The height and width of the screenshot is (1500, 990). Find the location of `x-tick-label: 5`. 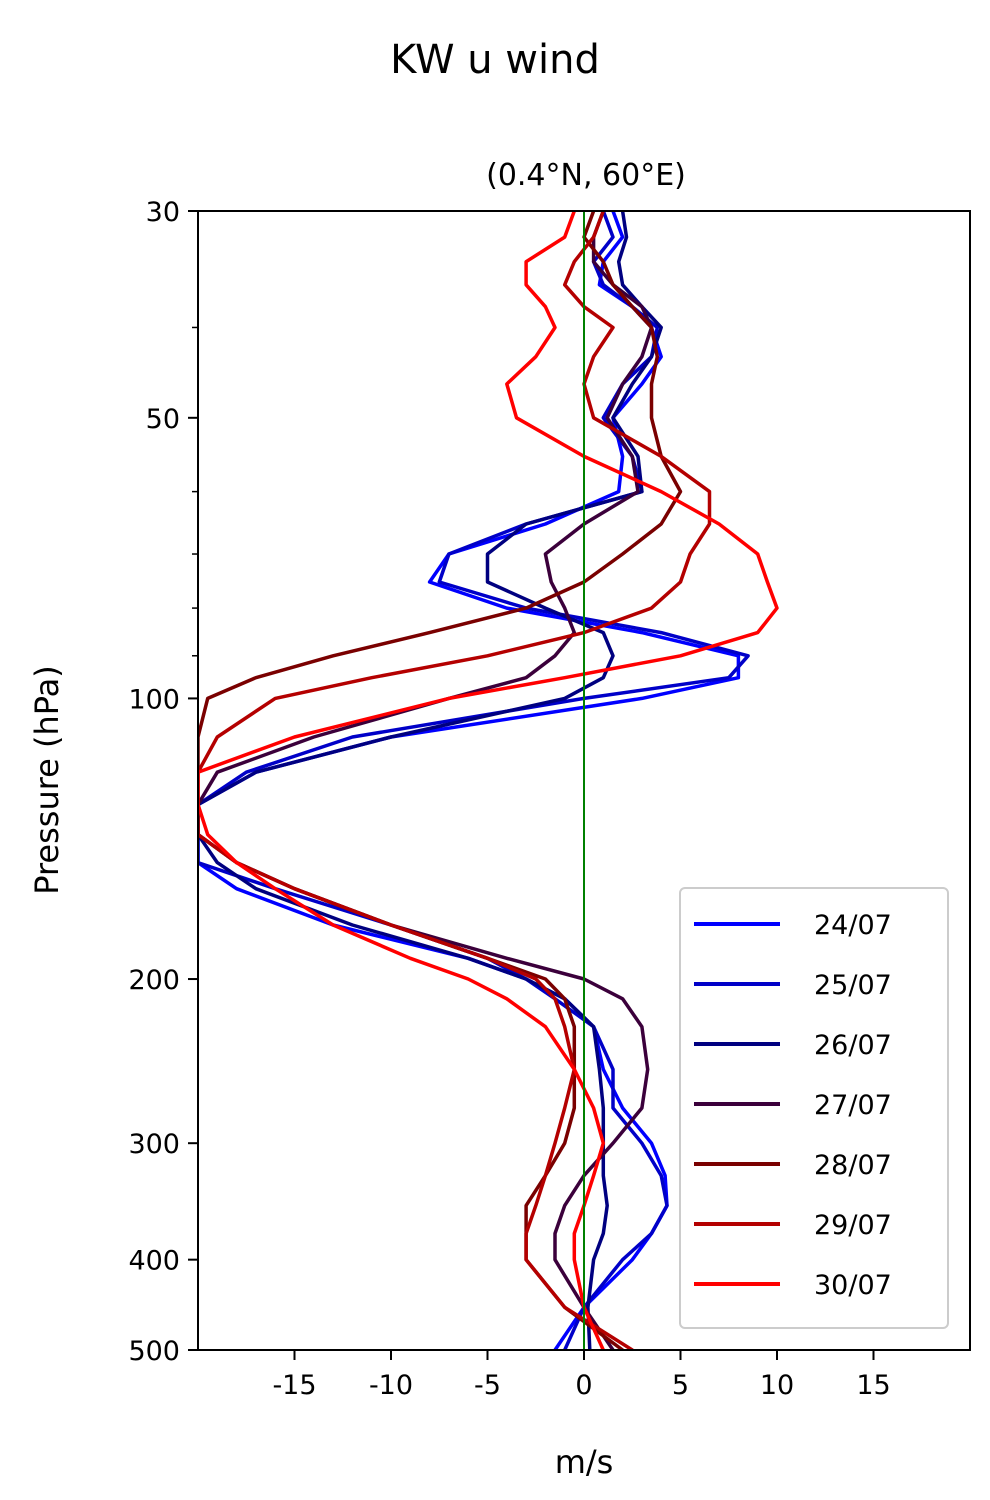

x-tick-label: 5 is located at coordinates (680, 1385).